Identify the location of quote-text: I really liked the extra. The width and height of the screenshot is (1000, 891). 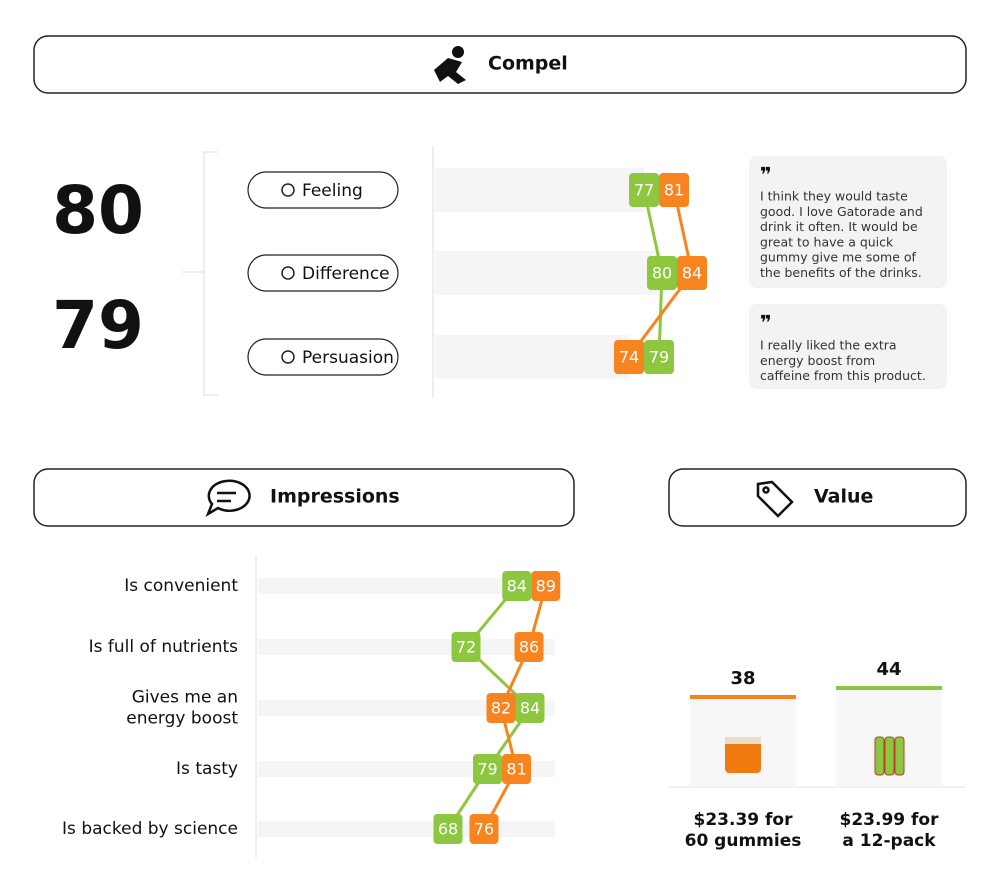
(828, 345).